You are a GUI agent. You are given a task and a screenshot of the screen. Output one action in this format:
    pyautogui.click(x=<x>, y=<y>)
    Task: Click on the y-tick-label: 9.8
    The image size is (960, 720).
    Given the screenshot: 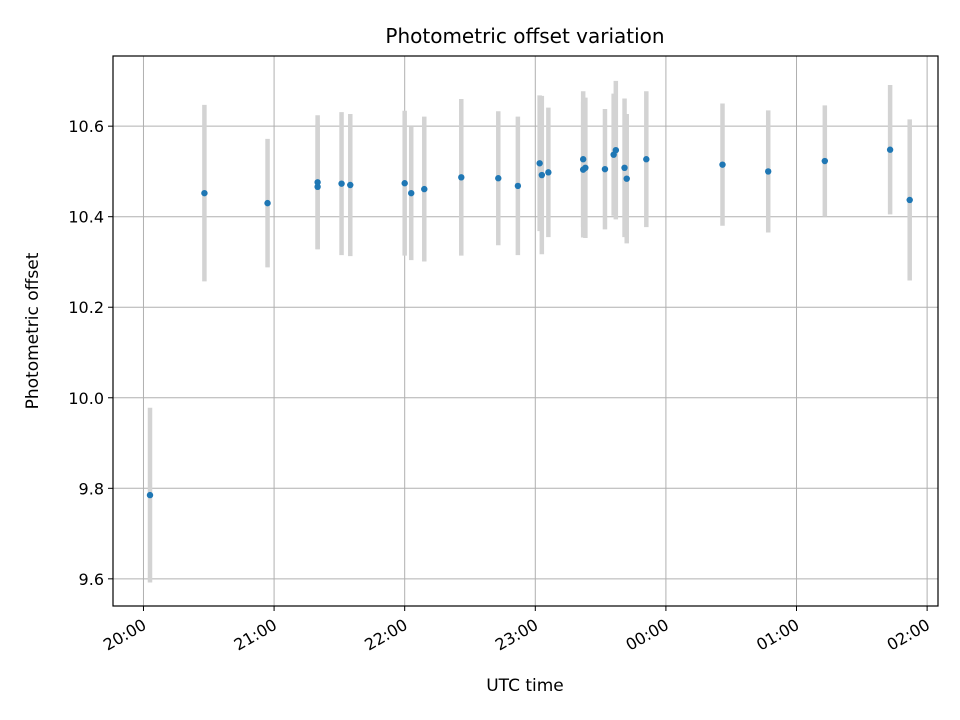 What is the action you would take?
    pyautogui.click(x=91, y=488)
    